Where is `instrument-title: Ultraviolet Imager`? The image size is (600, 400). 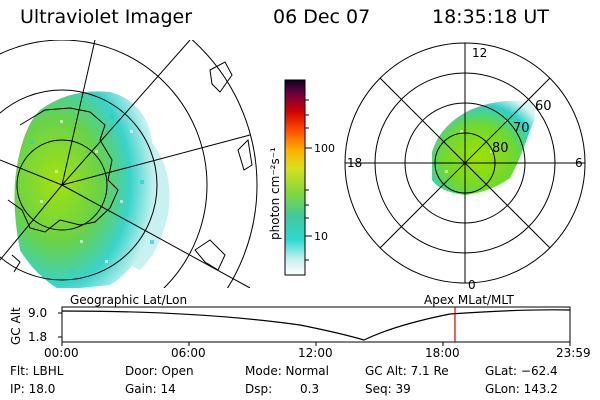
instrument-title: Ultraviolet Imager is located at coordinates (106, 17).